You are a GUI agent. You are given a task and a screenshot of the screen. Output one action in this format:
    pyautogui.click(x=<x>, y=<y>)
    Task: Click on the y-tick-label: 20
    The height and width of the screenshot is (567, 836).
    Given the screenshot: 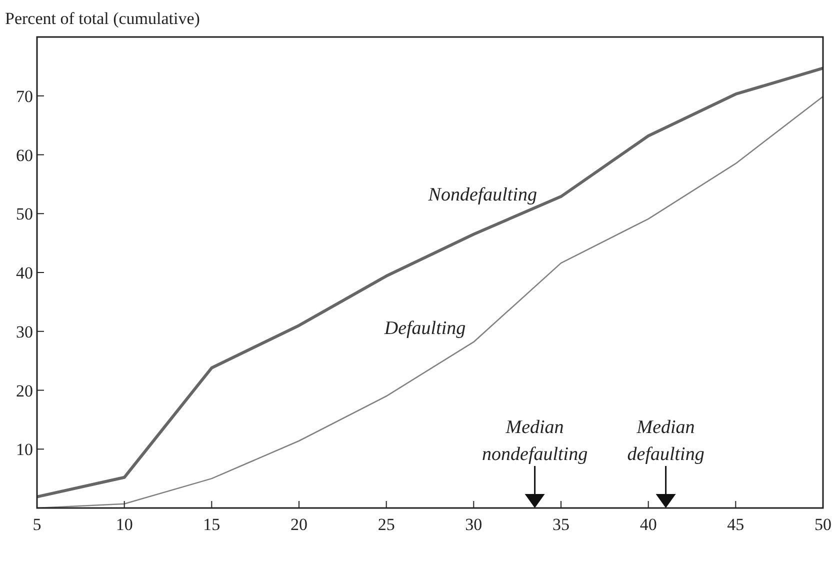 What is the action you would take?
    pyautogui.click(x=24, y=390)
    